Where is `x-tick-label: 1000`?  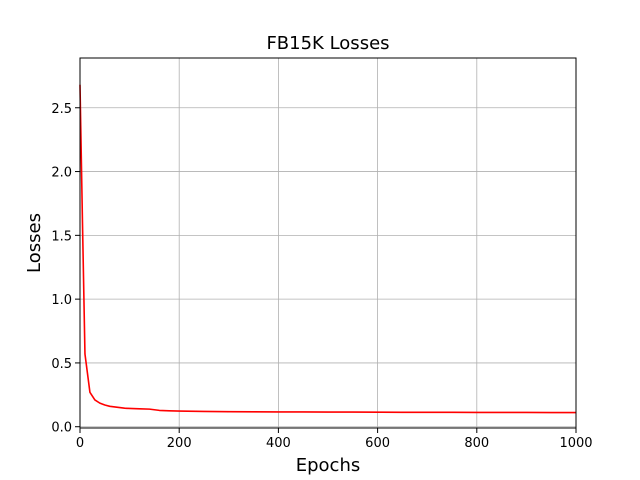
x-tick-label: 1000 is located at coordinates (575, 443).